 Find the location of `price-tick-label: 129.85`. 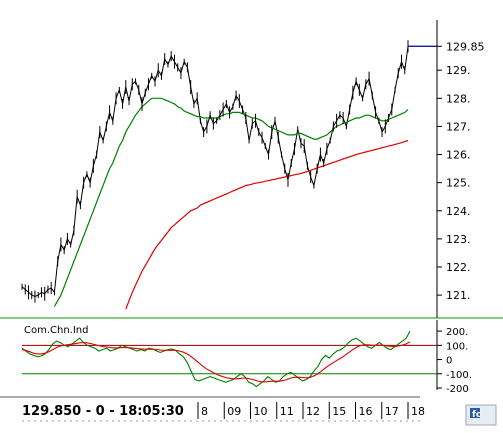

price-tick-label: 129.85 is located at coordinates (465, 46).